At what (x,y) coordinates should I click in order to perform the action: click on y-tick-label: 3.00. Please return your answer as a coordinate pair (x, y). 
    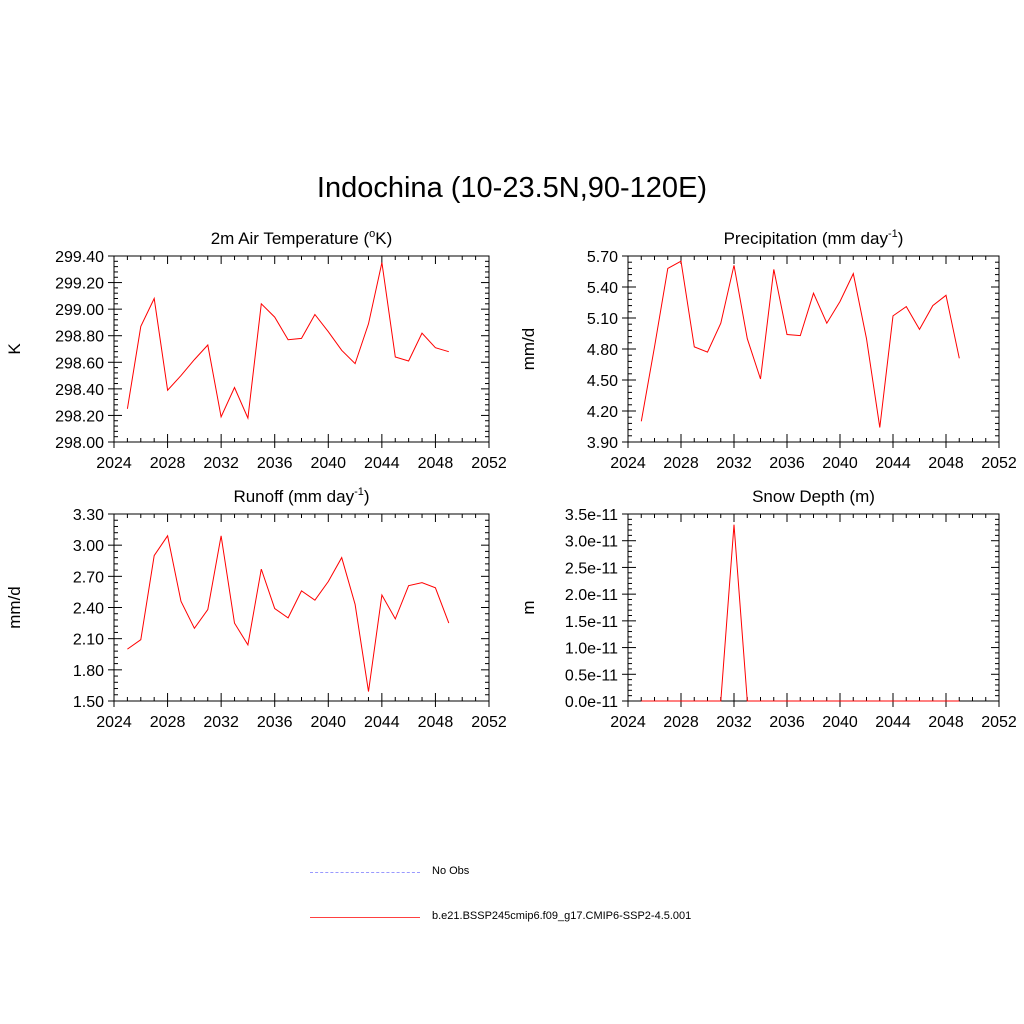
    Looking at the image, I should click on (88, 546).